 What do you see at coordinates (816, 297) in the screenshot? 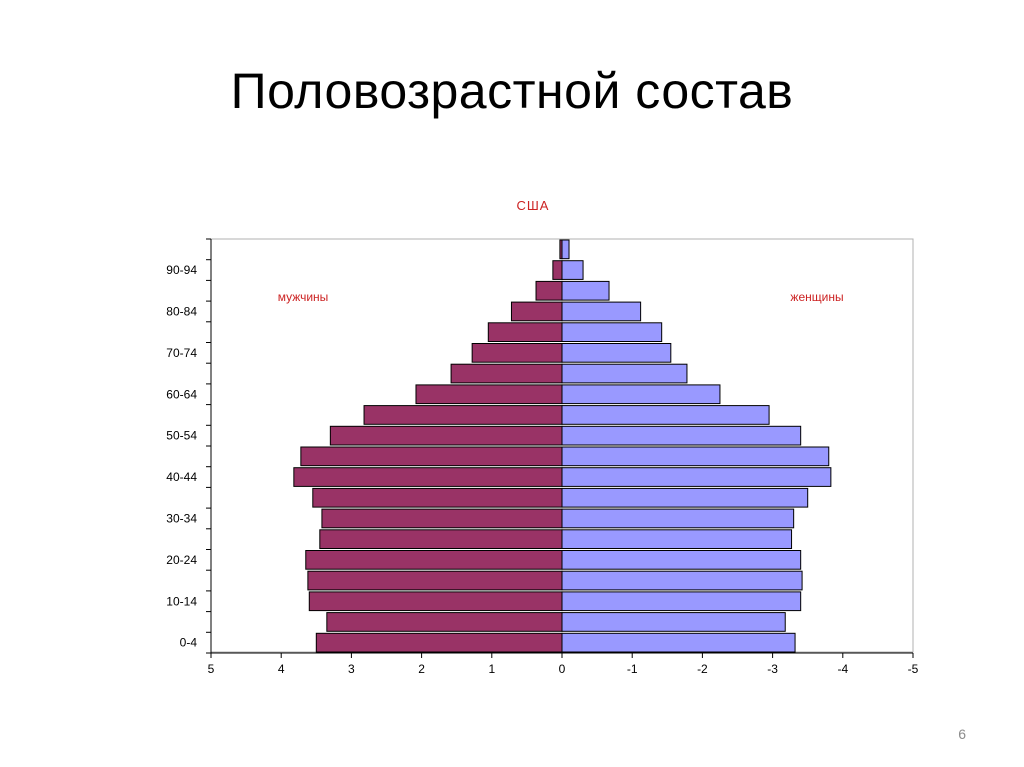
I see `series-label-female: женщины` at bounding box center [816, 297].